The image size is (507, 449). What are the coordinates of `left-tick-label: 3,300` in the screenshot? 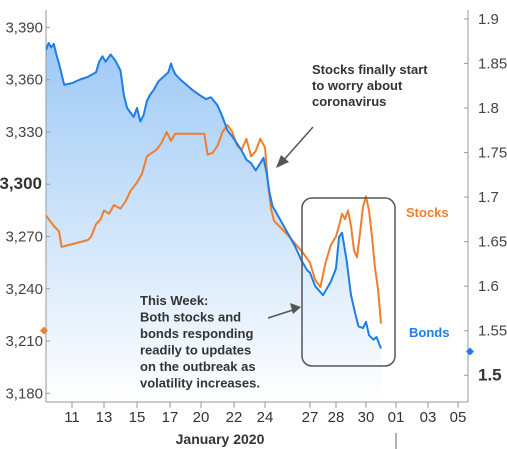 It's located at (21, 183).